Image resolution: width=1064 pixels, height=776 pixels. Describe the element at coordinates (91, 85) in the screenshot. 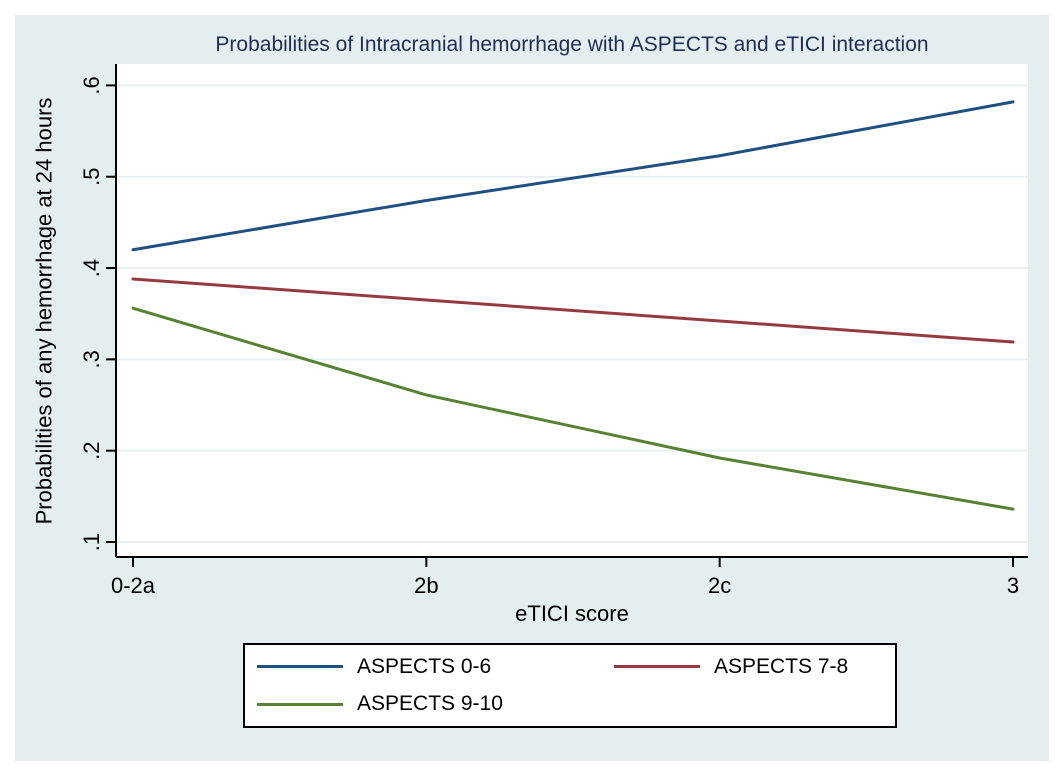

I see `y-tick-label: .6` at that location.